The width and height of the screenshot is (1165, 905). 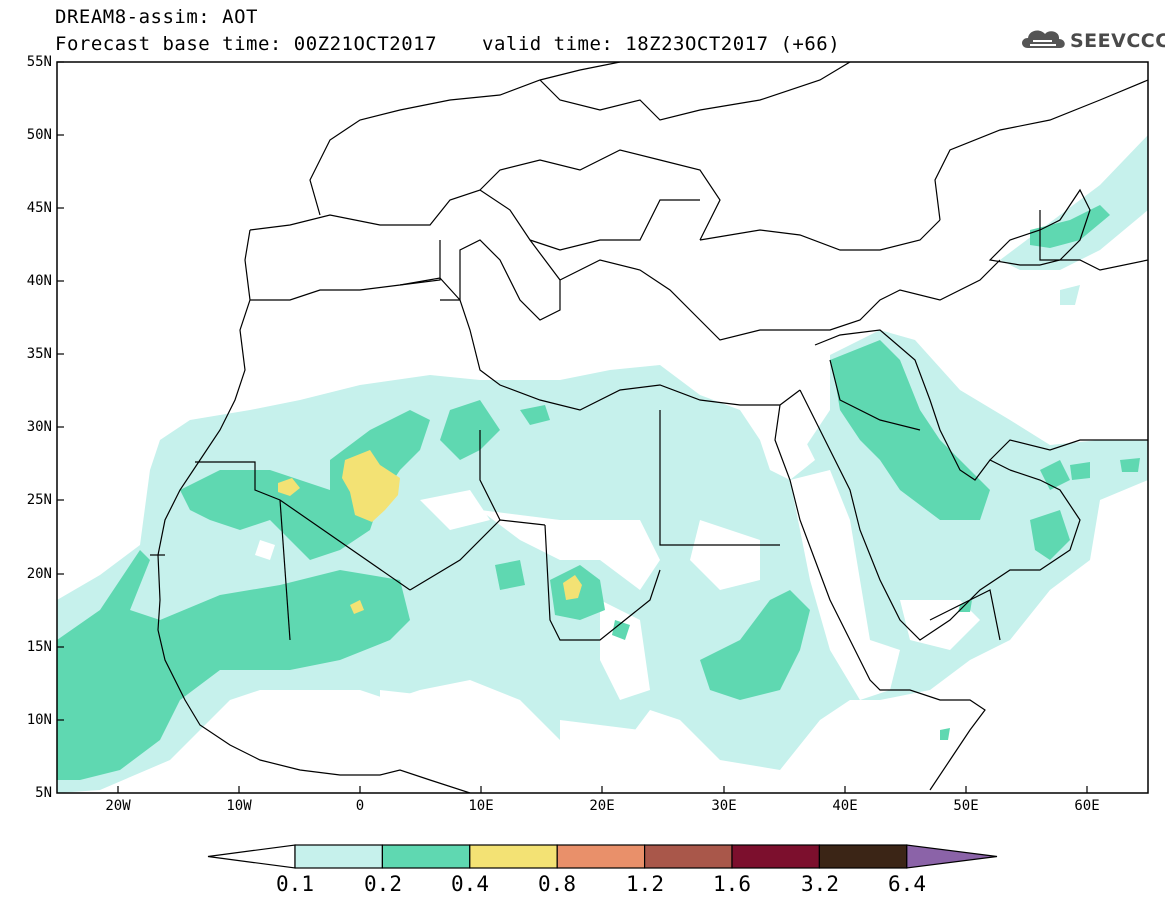 What do you see at coordinates (481, 806) in the screenshot?
I see `lon-label-10e: 10E` at bounding box center [481, 806].